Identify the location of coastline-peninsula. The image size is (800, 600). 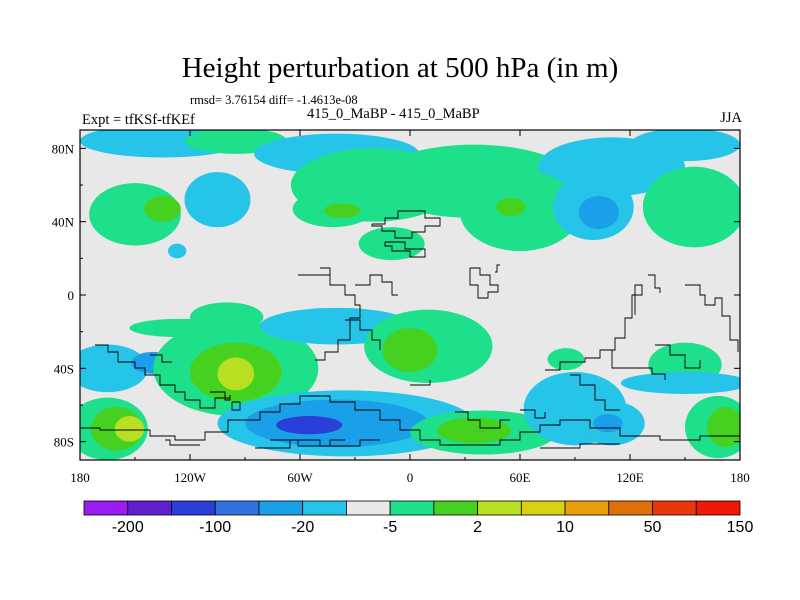
(220, 396).